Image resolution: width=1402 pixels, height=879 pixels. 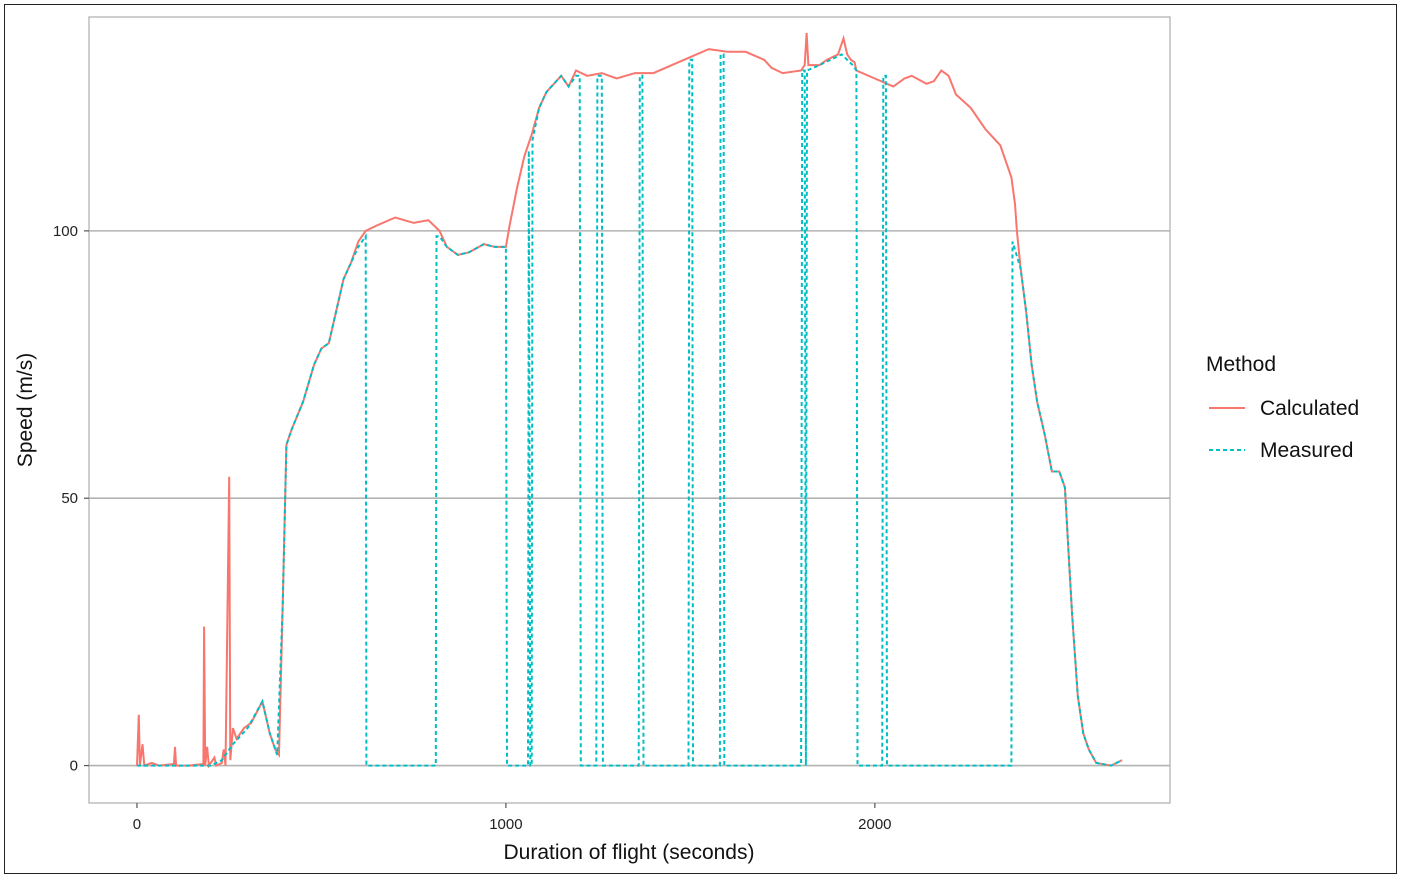 I want to click on y-tick-label-100: 100, so click(x=65, y=231).